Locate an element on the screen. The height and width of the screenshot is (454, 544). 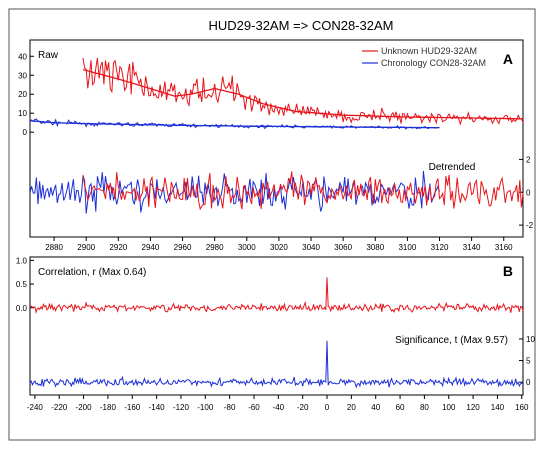
sig-y-tick-label: 10 is located at coordinates (530, 339).